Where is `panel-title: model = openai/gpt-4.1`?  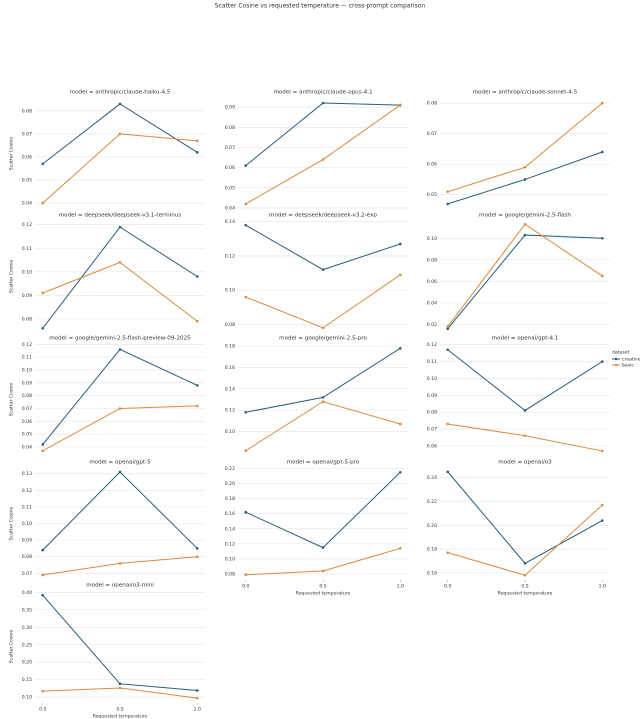
panel-title: model = openai/gpt-4.1 is located at coordinates (525, 339).